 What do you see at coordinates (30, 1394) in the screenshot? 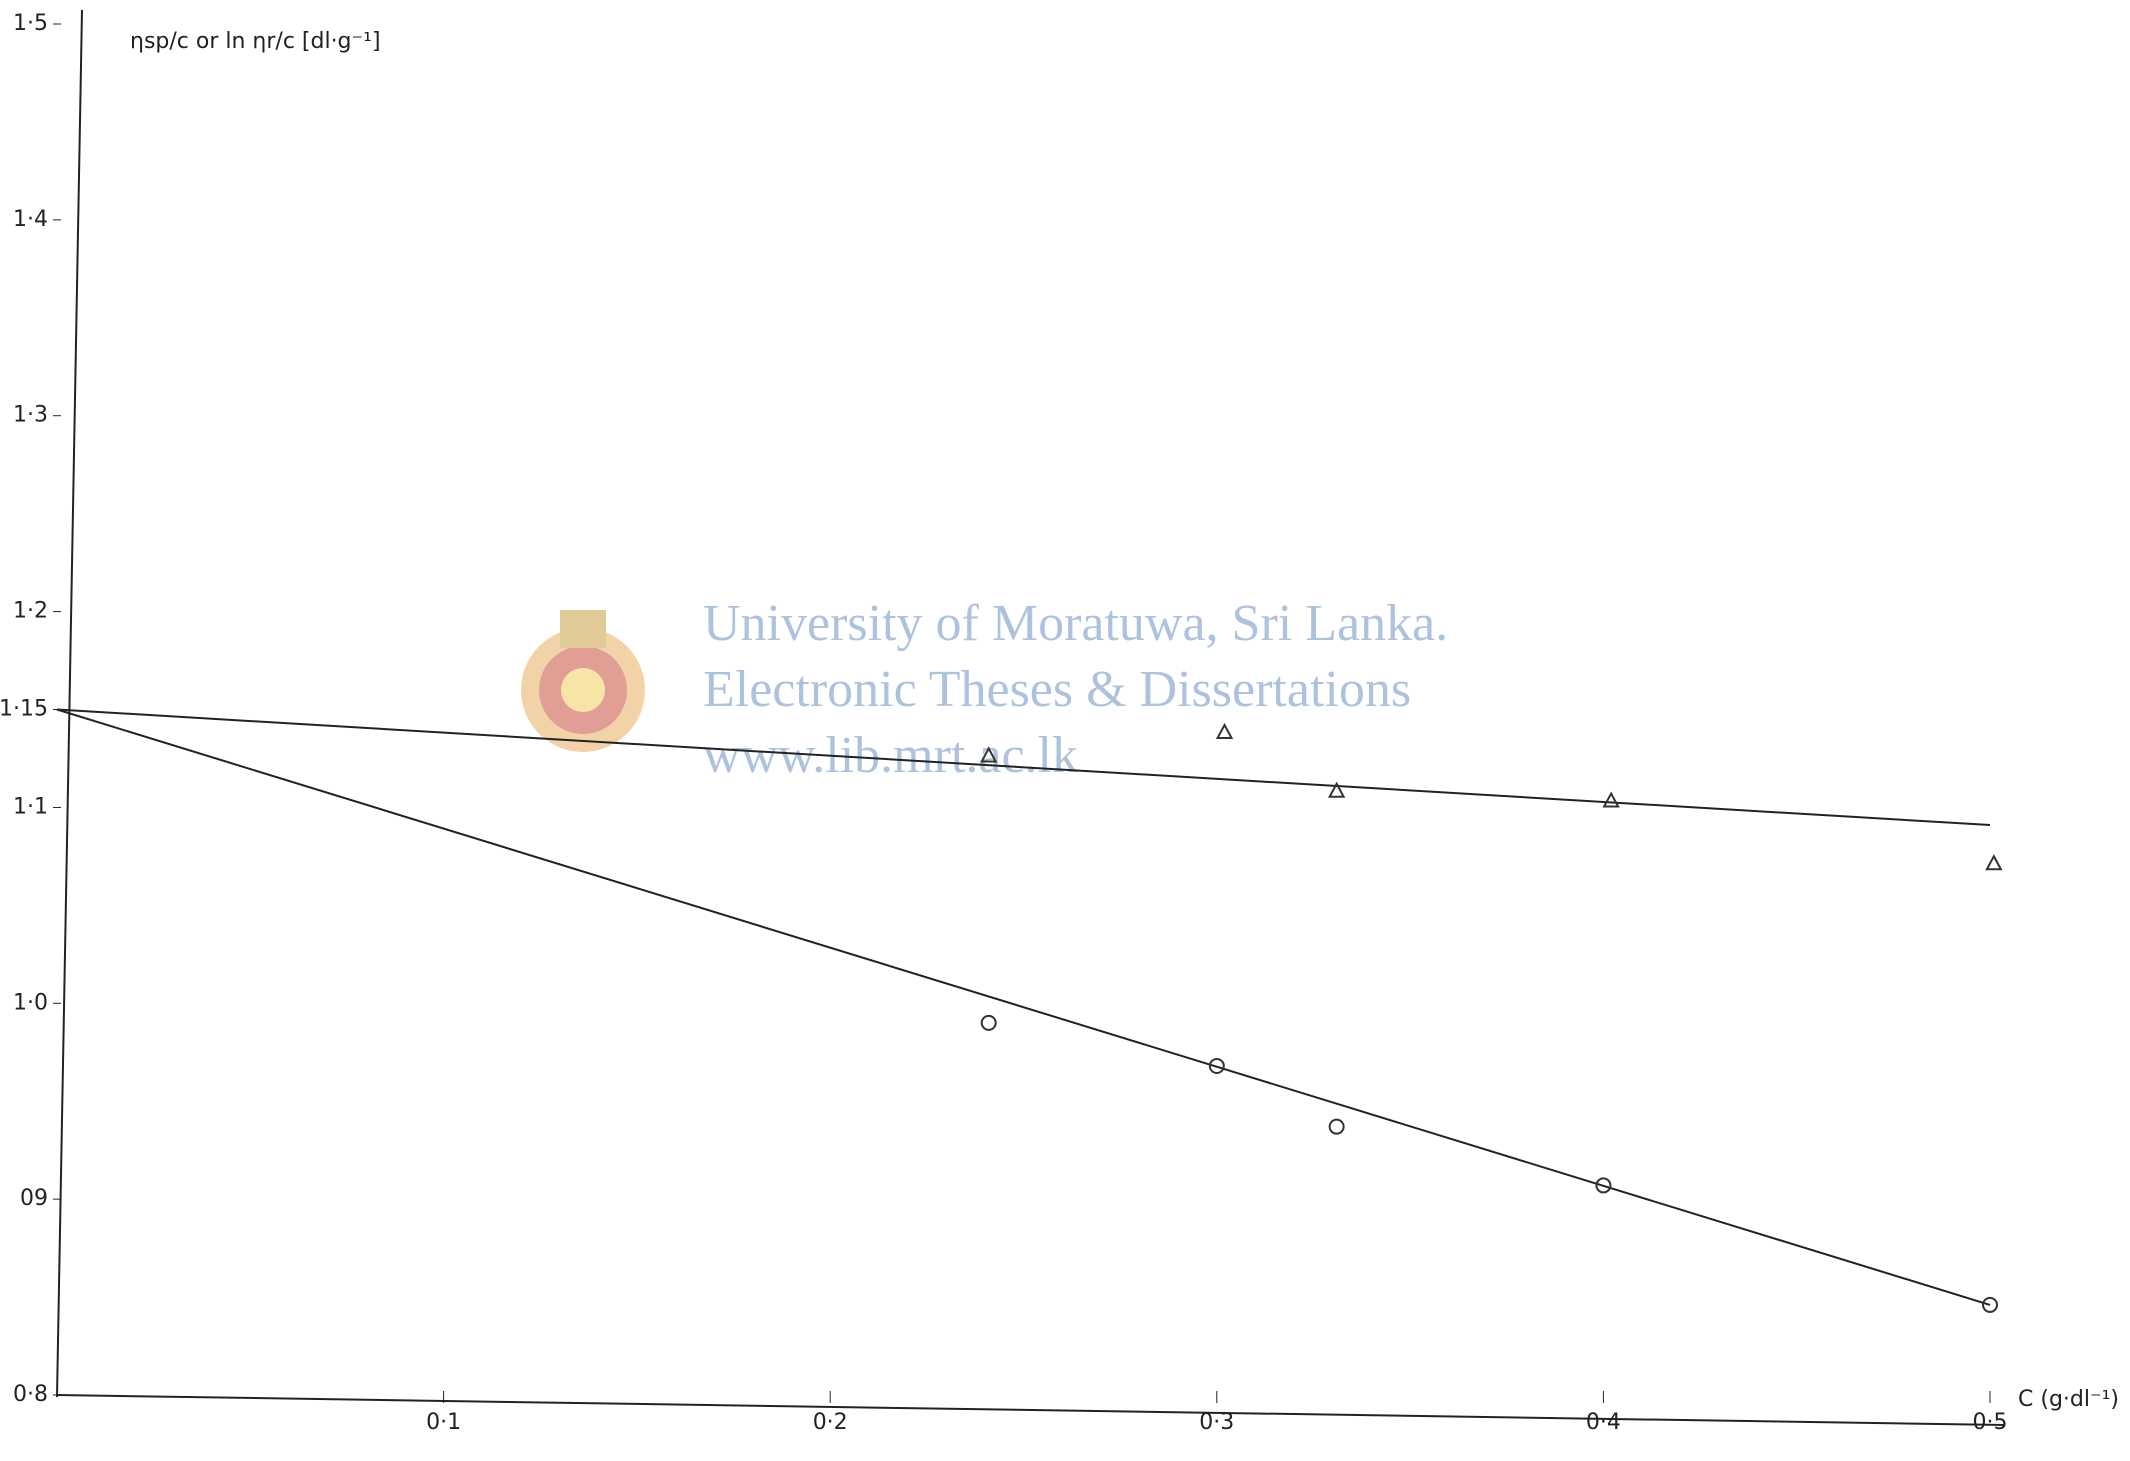
I see `y-tick-label: 0·8` at bounding box center [30, 1394].